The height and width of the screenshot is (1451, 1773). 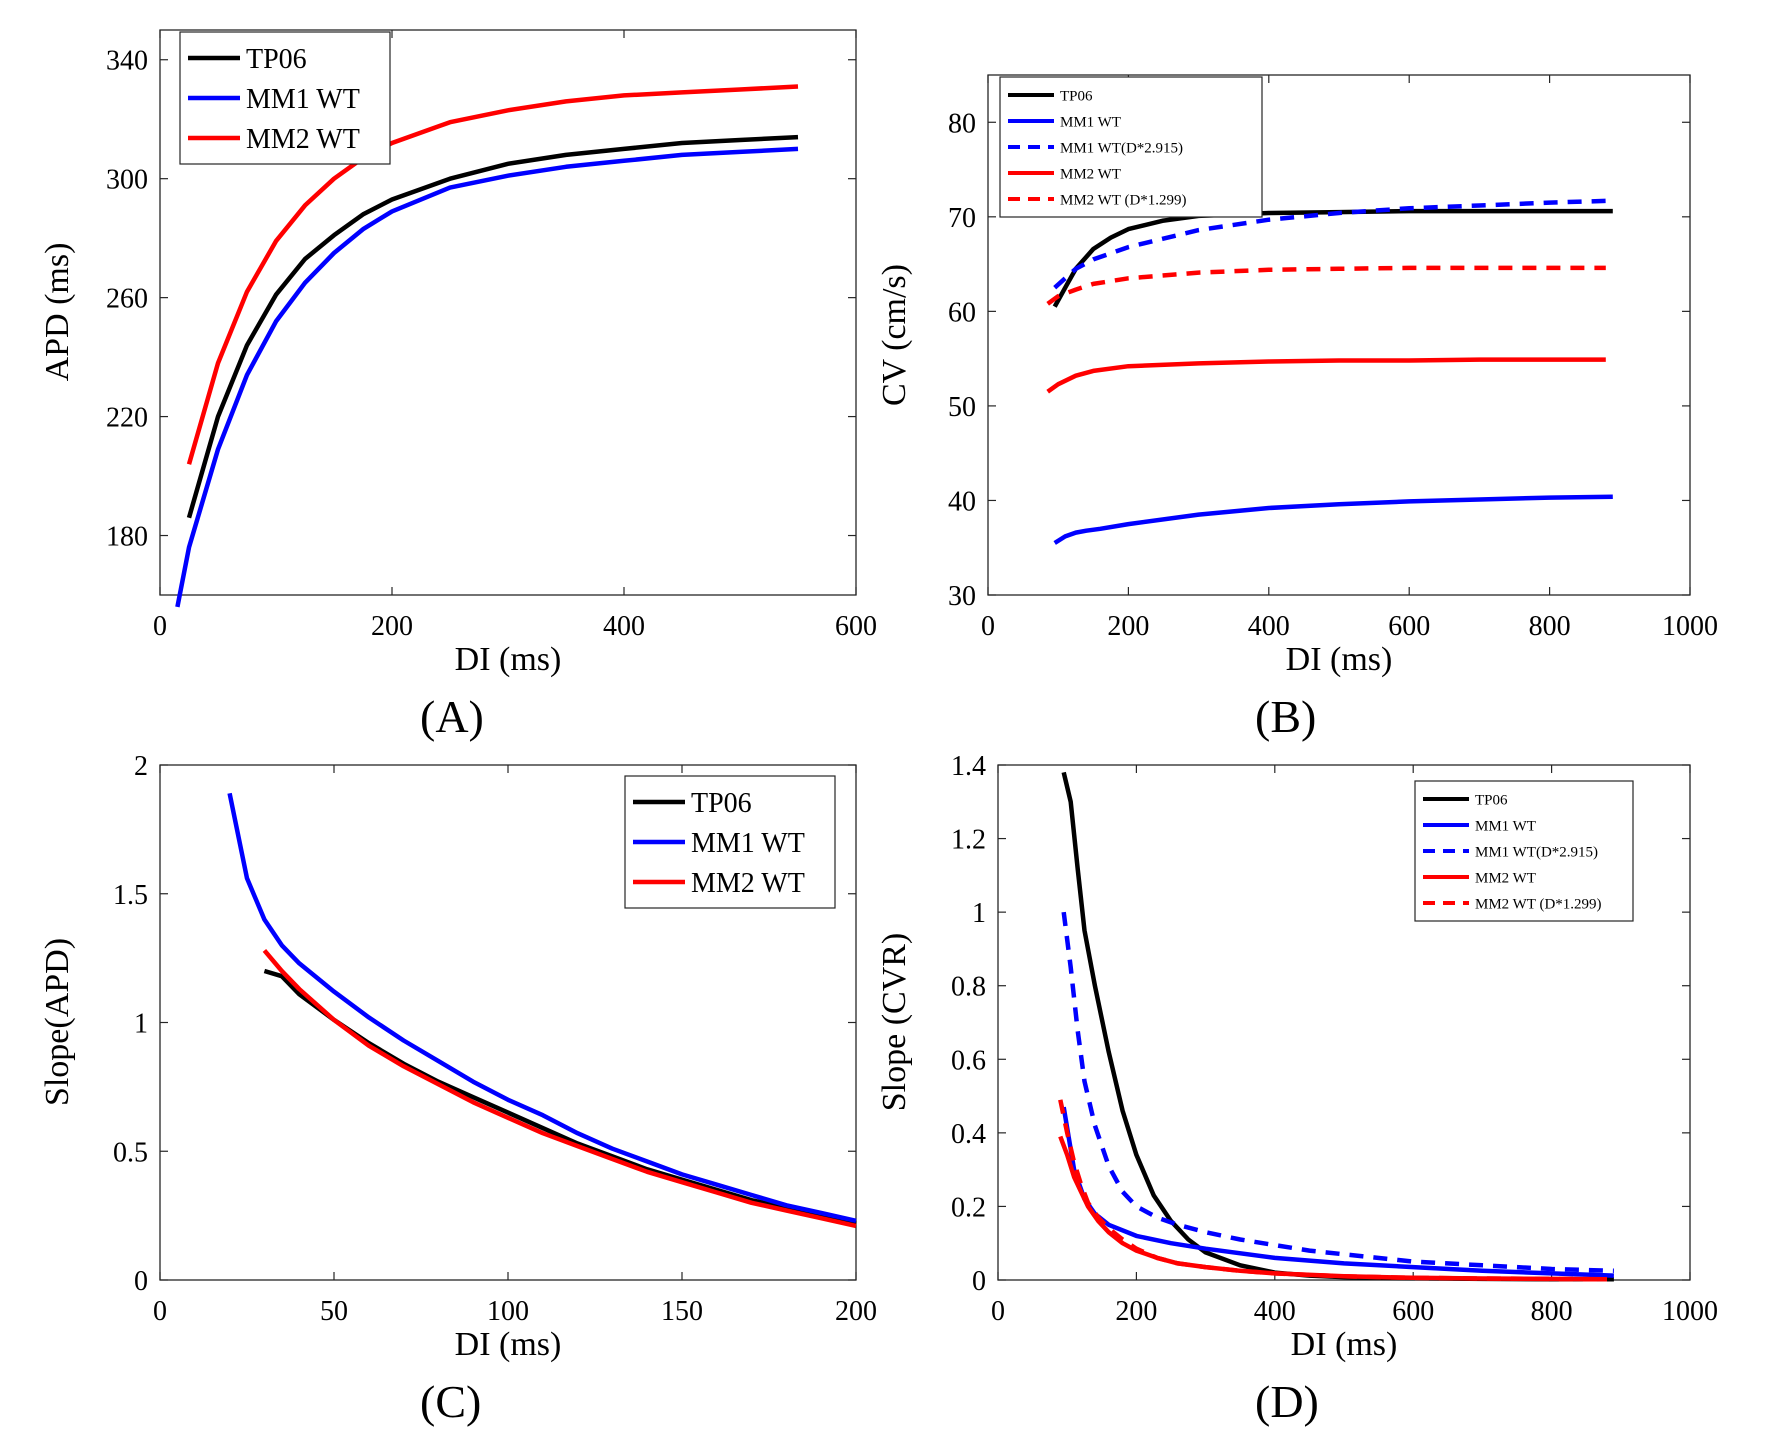 I want to click on x-tick-label: 100, so click(x=508, y=1311).